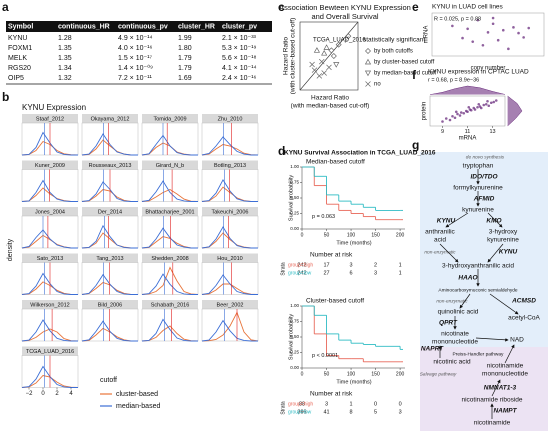  Describe the element at coordinates (375, 412) in the screenshot. I see `risk-count: 5` at that location.